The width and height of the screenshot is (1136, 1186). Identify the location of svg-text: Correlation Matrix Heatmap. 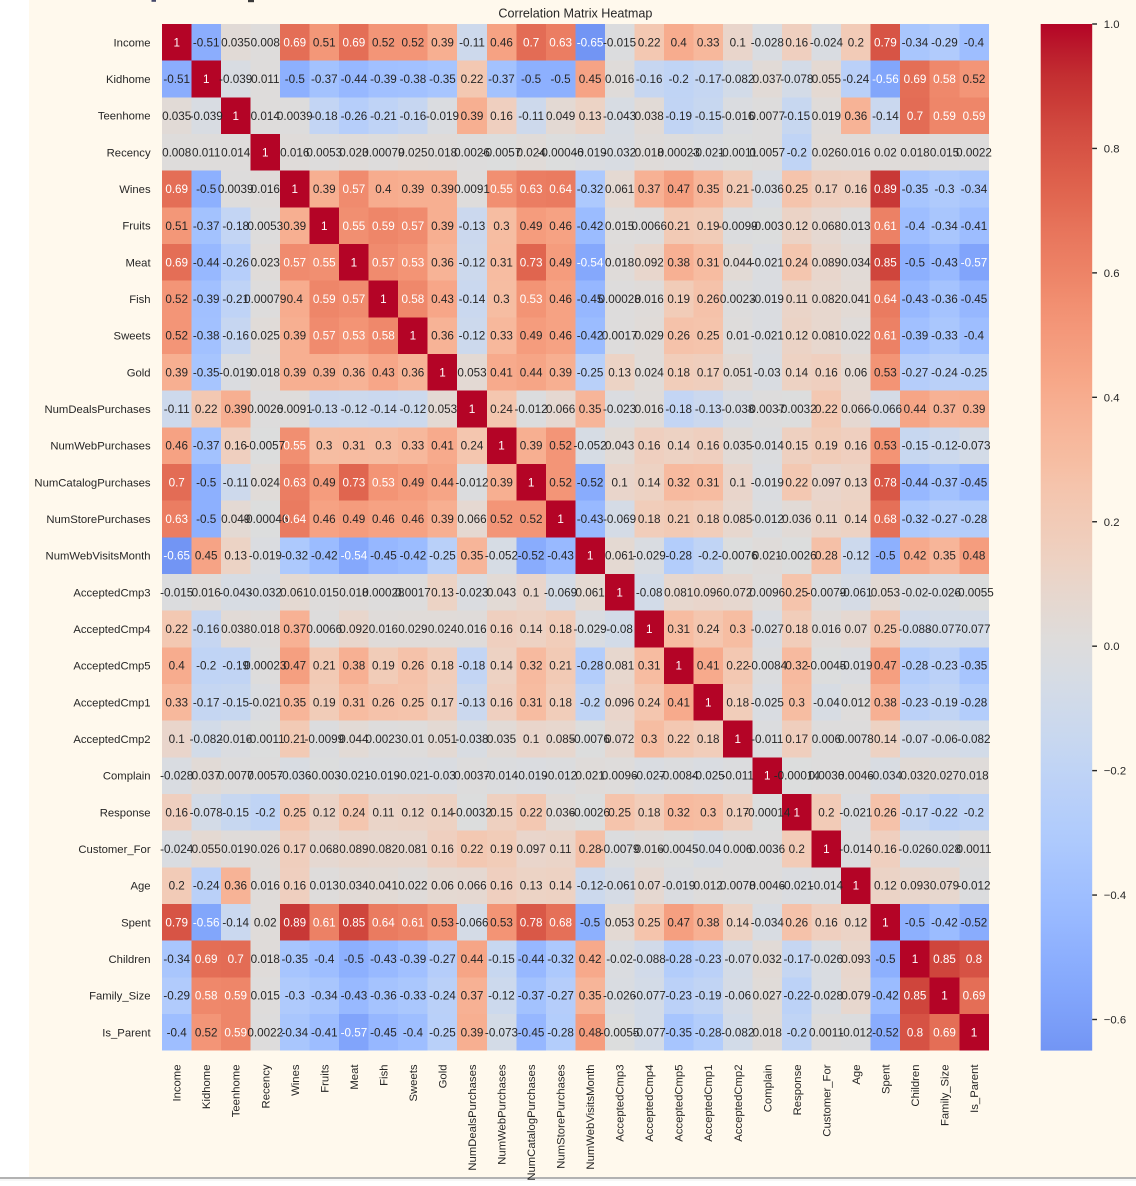
(575, 13).